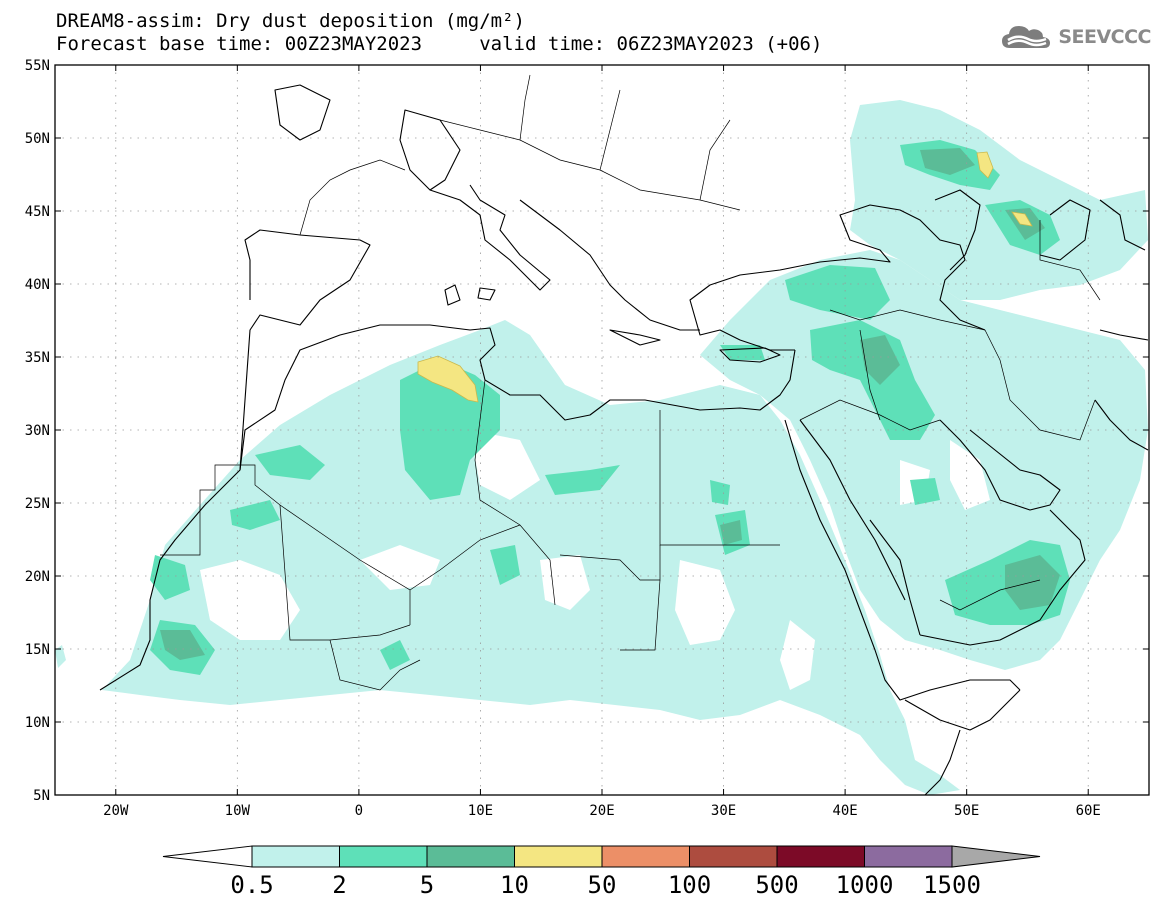 Image resolution: width=1165 pixels, height=907 pixels. I want to click on colorbar-labels: 0.5 2 5 10 50 100 500 1000 1500, so click(605, 885).